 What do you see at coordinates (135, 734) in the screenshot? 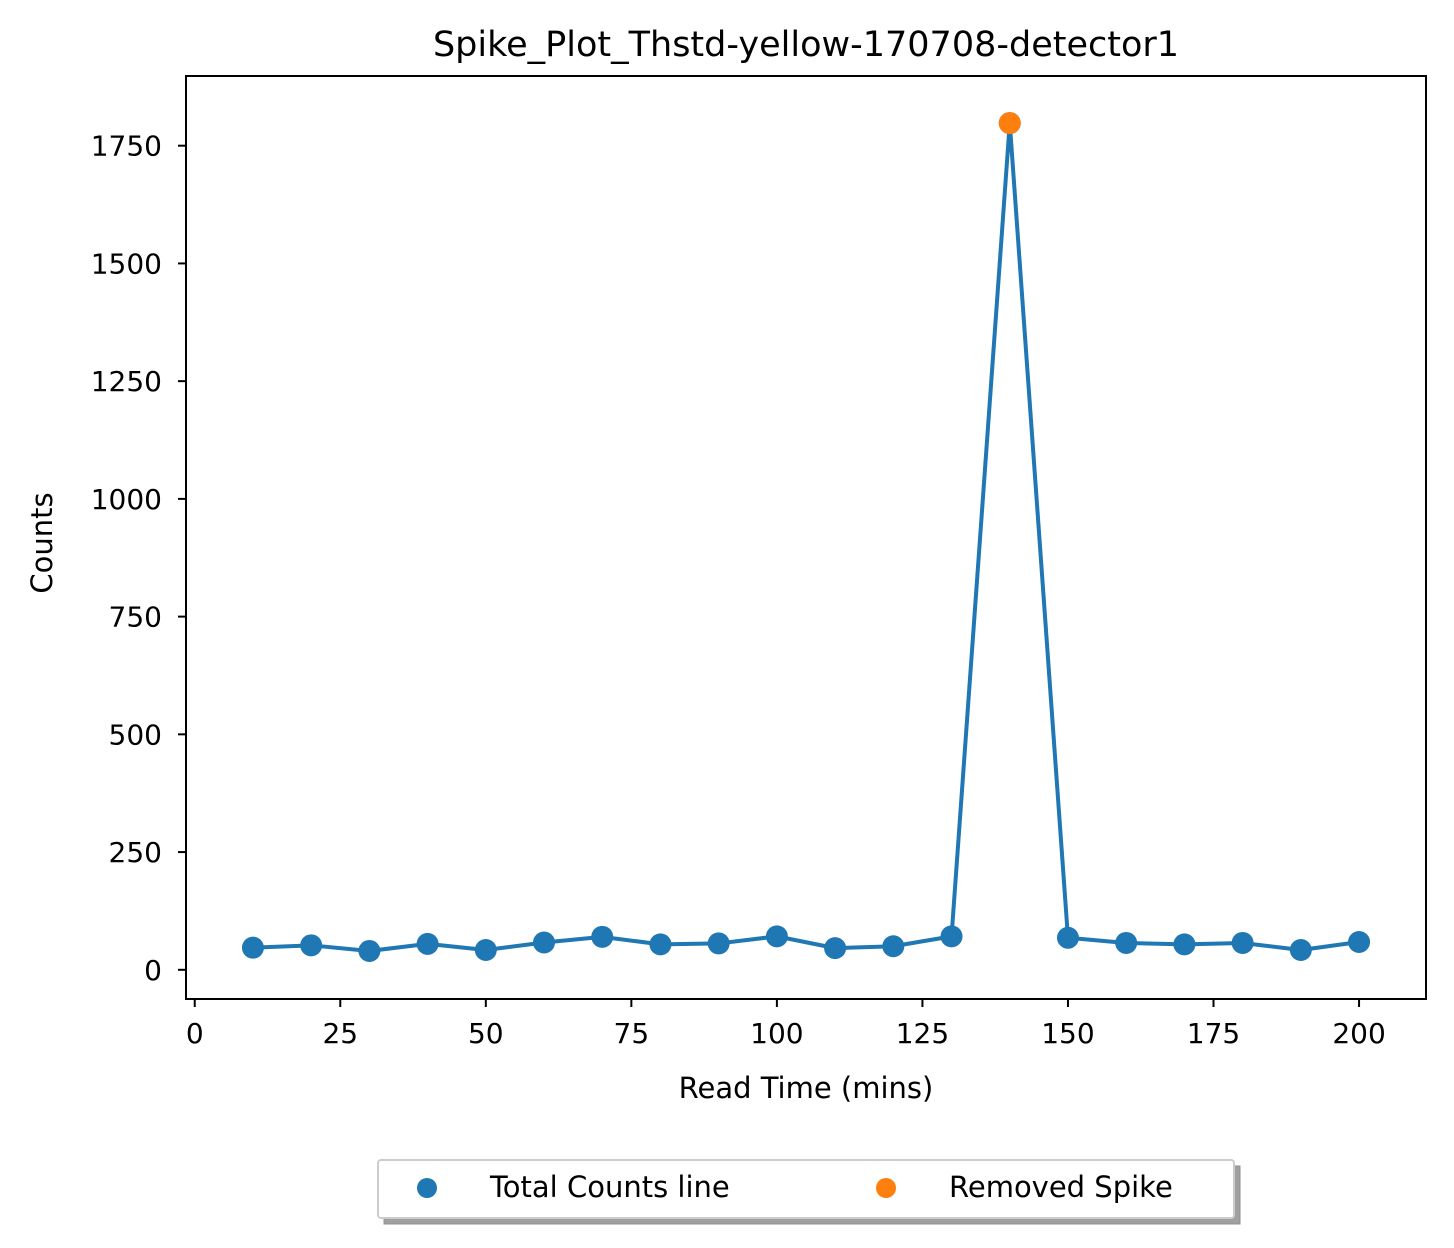
I see `y-tick-label: 500` at bounding box center [135, 734].